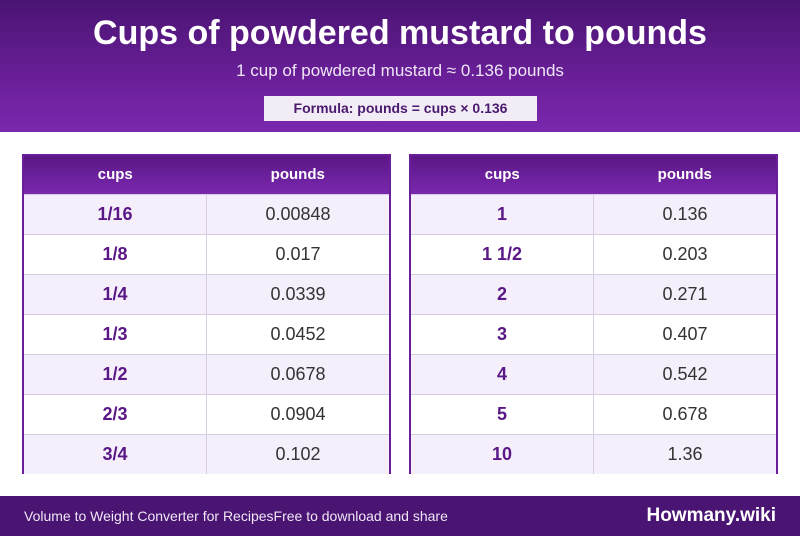  I want to click on cups-cell: 1/2, so click(115, 374).